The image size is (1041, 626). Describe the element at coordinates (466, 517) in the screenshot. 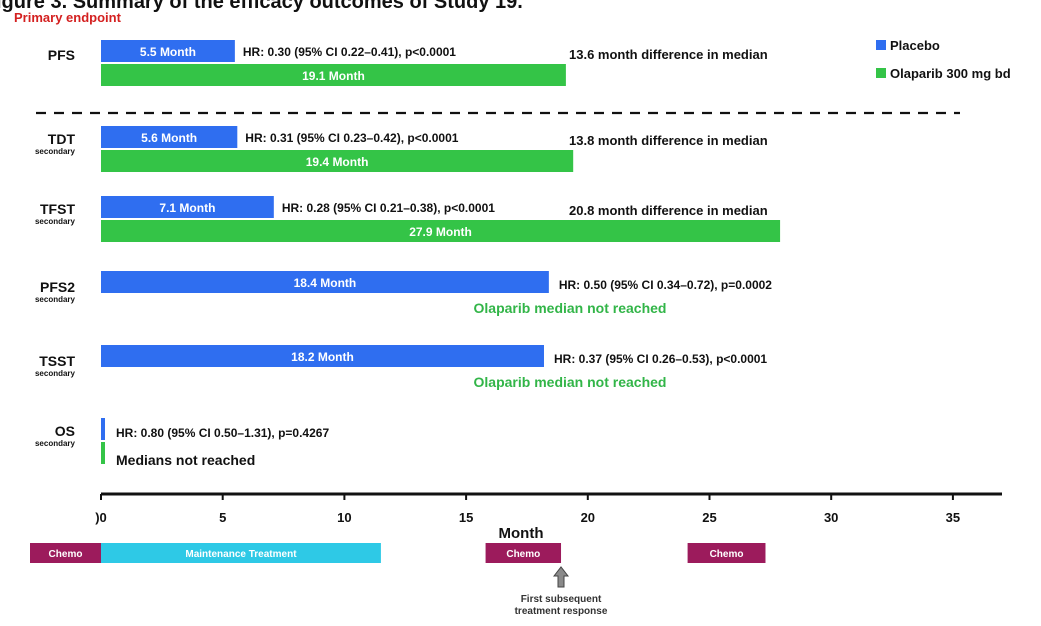

I see `x-axis-tick-label: 15` at that location.